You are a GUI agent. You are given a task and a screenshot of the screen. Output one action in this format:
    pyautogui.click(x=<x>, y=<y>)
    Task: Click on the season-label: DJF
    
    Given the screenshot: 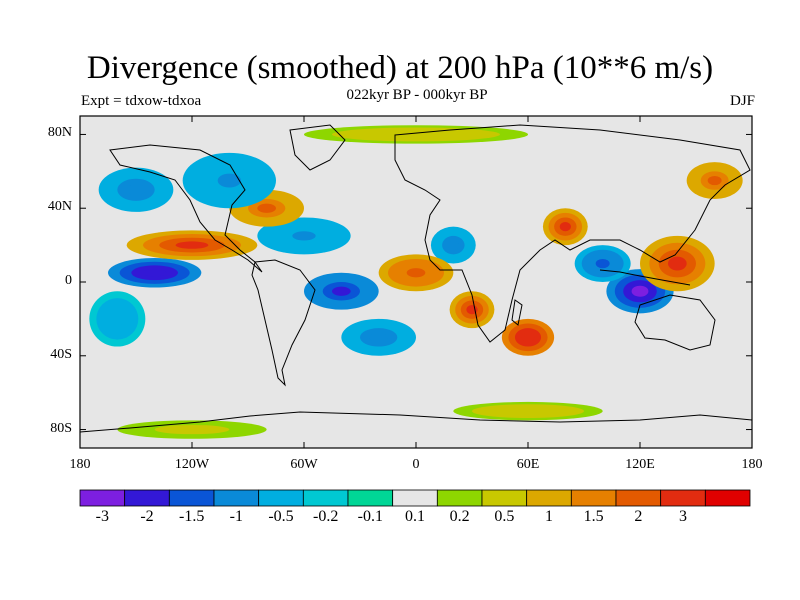 What is the action you would take?
    pyautogui.click(x=742, y=101)
    